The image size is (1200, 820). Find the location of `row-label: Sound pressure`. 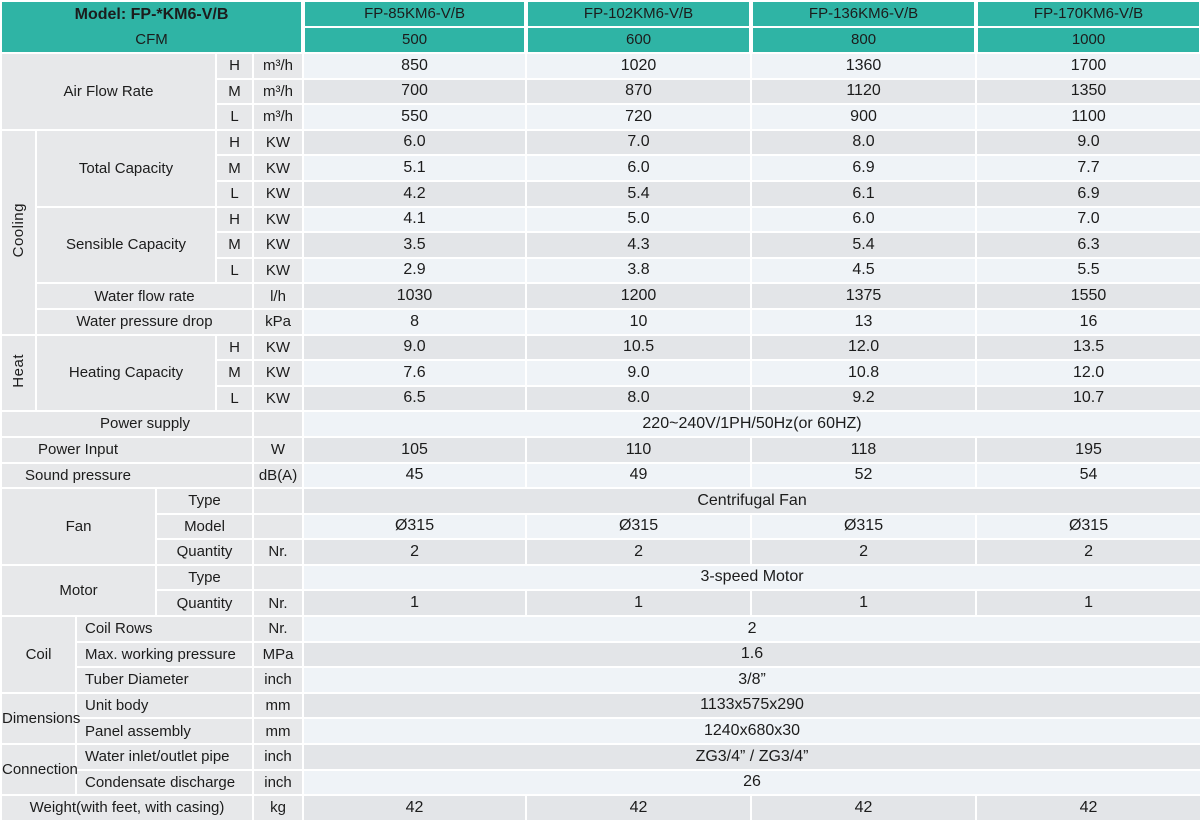

row-label: Sound pressure is located at coordinates (127, 475).